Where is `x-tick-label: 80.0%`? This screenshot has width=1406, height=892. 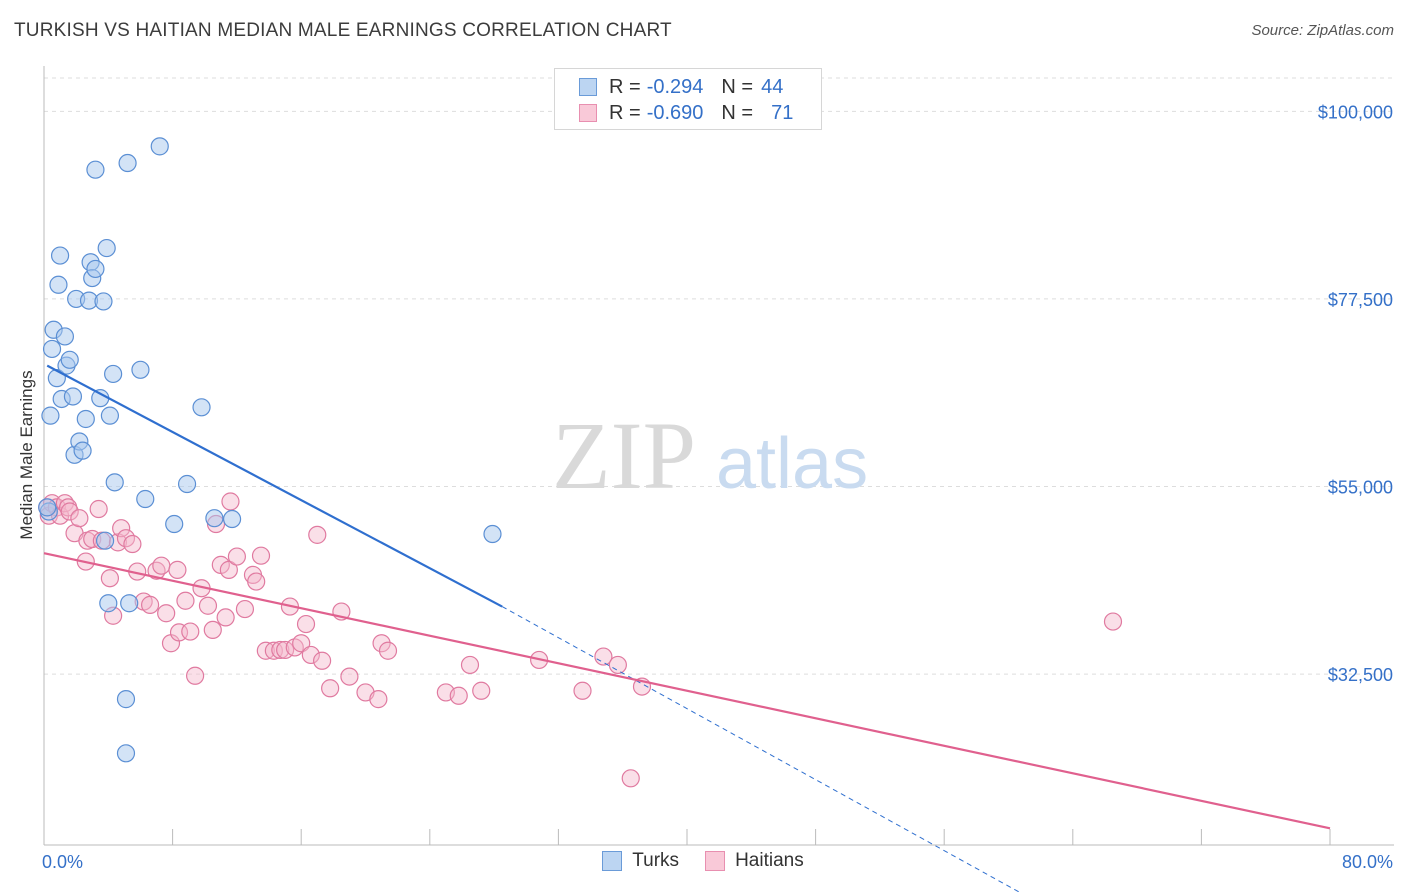 x-tick-label: 80.0% is located at coordinates (1367, 862).